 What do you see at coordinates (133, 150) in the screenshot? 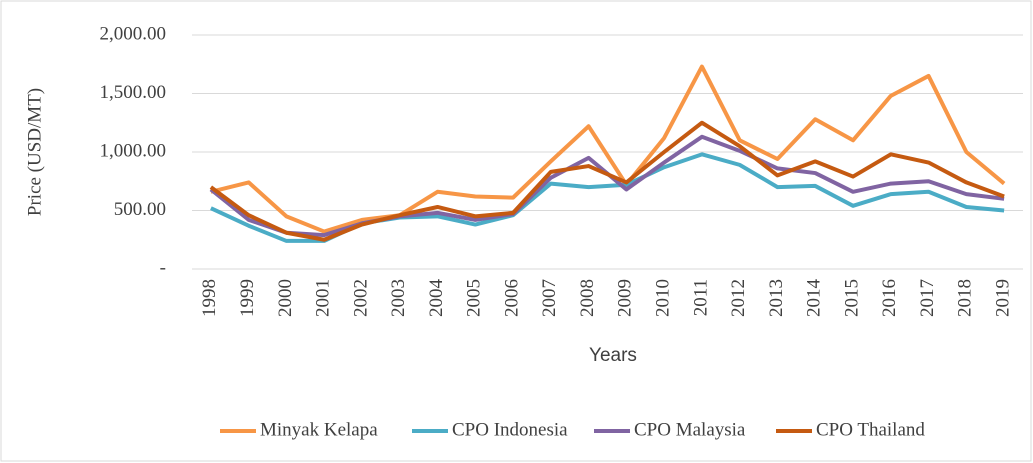
I see `y-tick-label: 1,000.00` at bounding box center [133, 150].